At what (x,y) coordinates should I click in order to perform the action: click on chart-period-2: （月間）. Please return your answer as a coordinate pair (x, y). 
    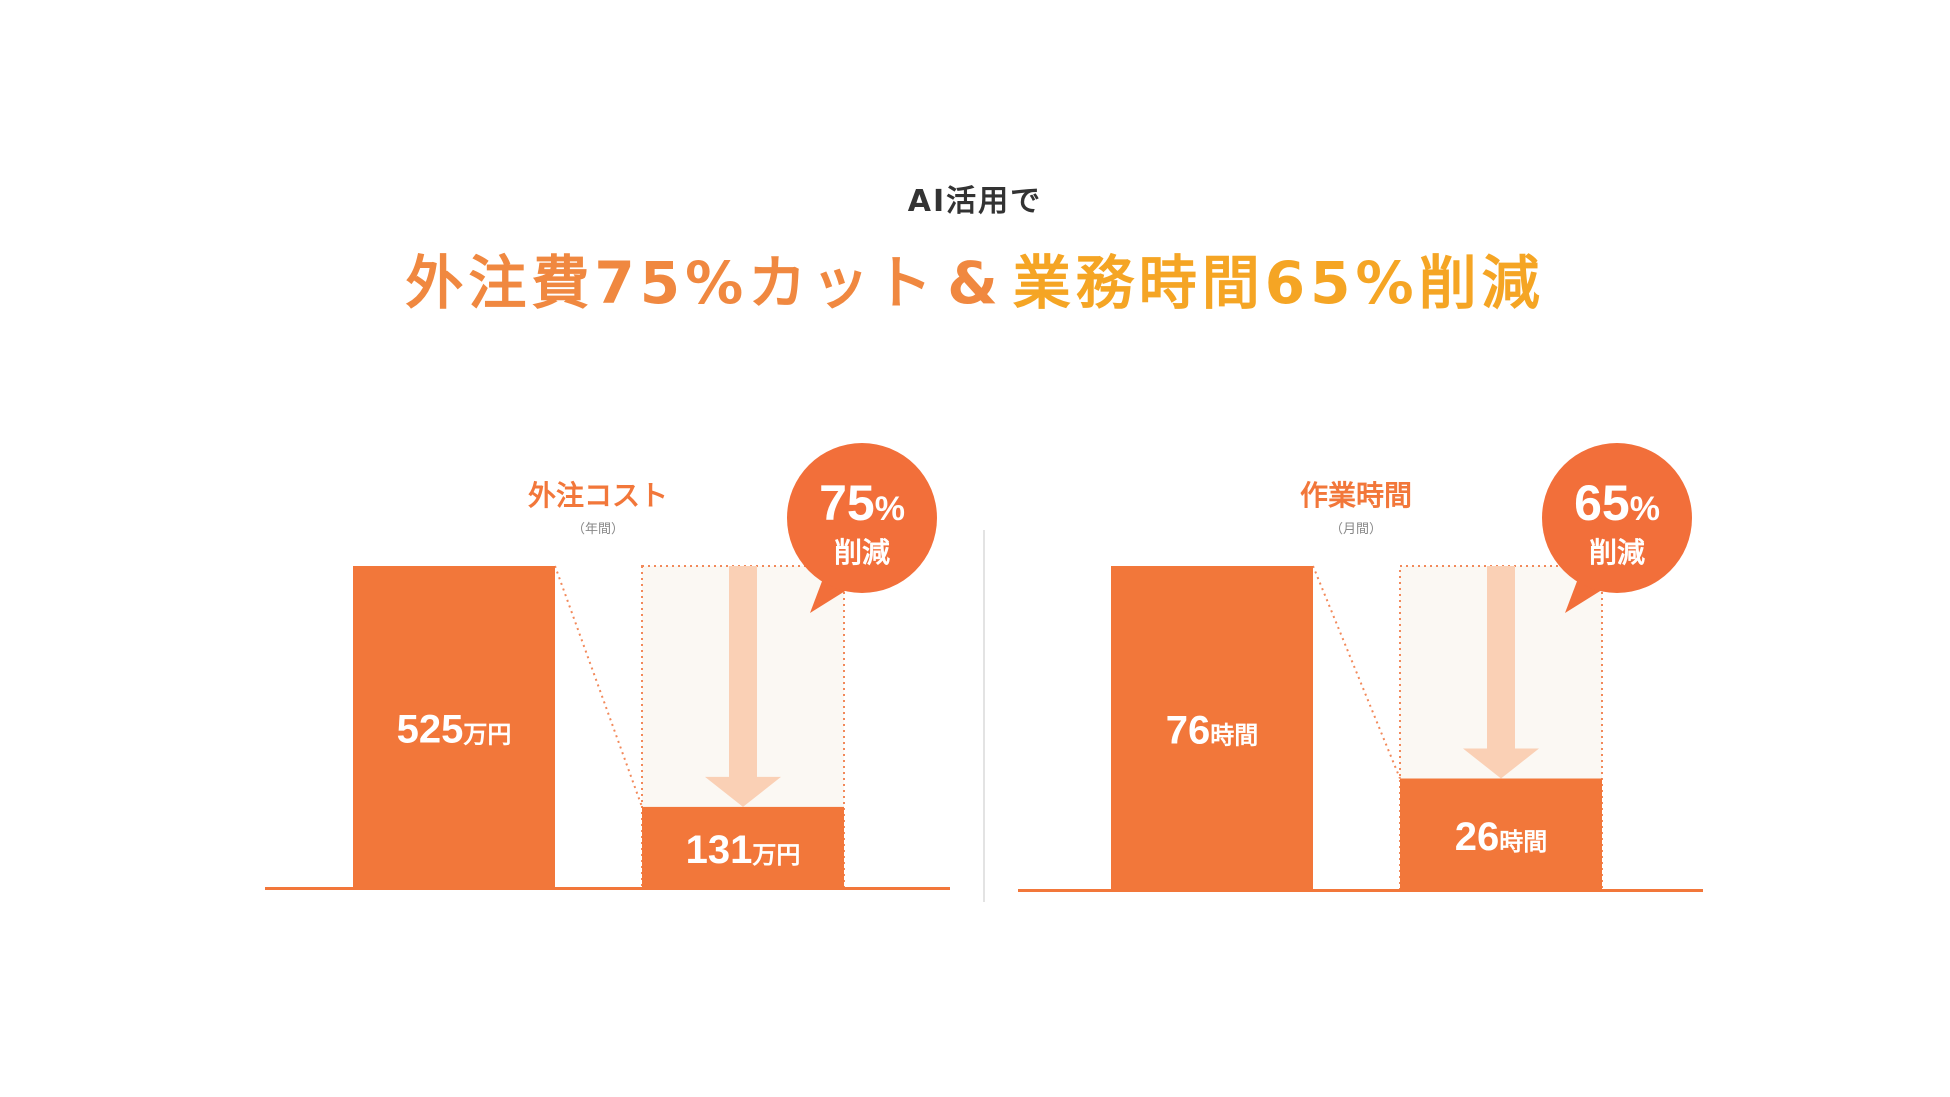
    Looking at the image, I should click on (1356, 529).